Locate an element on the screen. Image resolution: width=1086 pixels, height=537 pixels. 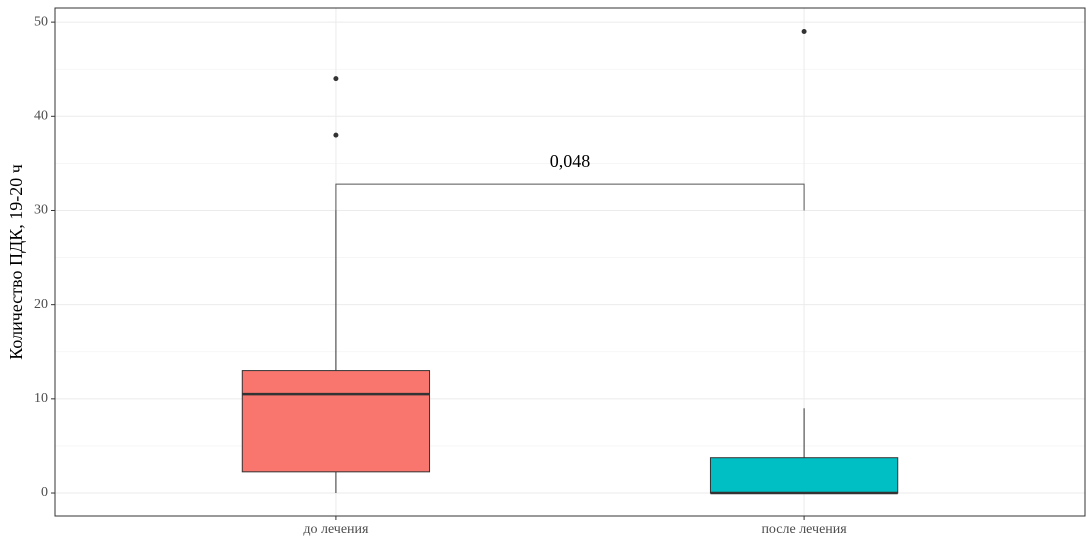
y-tick-label: 0 is located at coordinates (44, 492).